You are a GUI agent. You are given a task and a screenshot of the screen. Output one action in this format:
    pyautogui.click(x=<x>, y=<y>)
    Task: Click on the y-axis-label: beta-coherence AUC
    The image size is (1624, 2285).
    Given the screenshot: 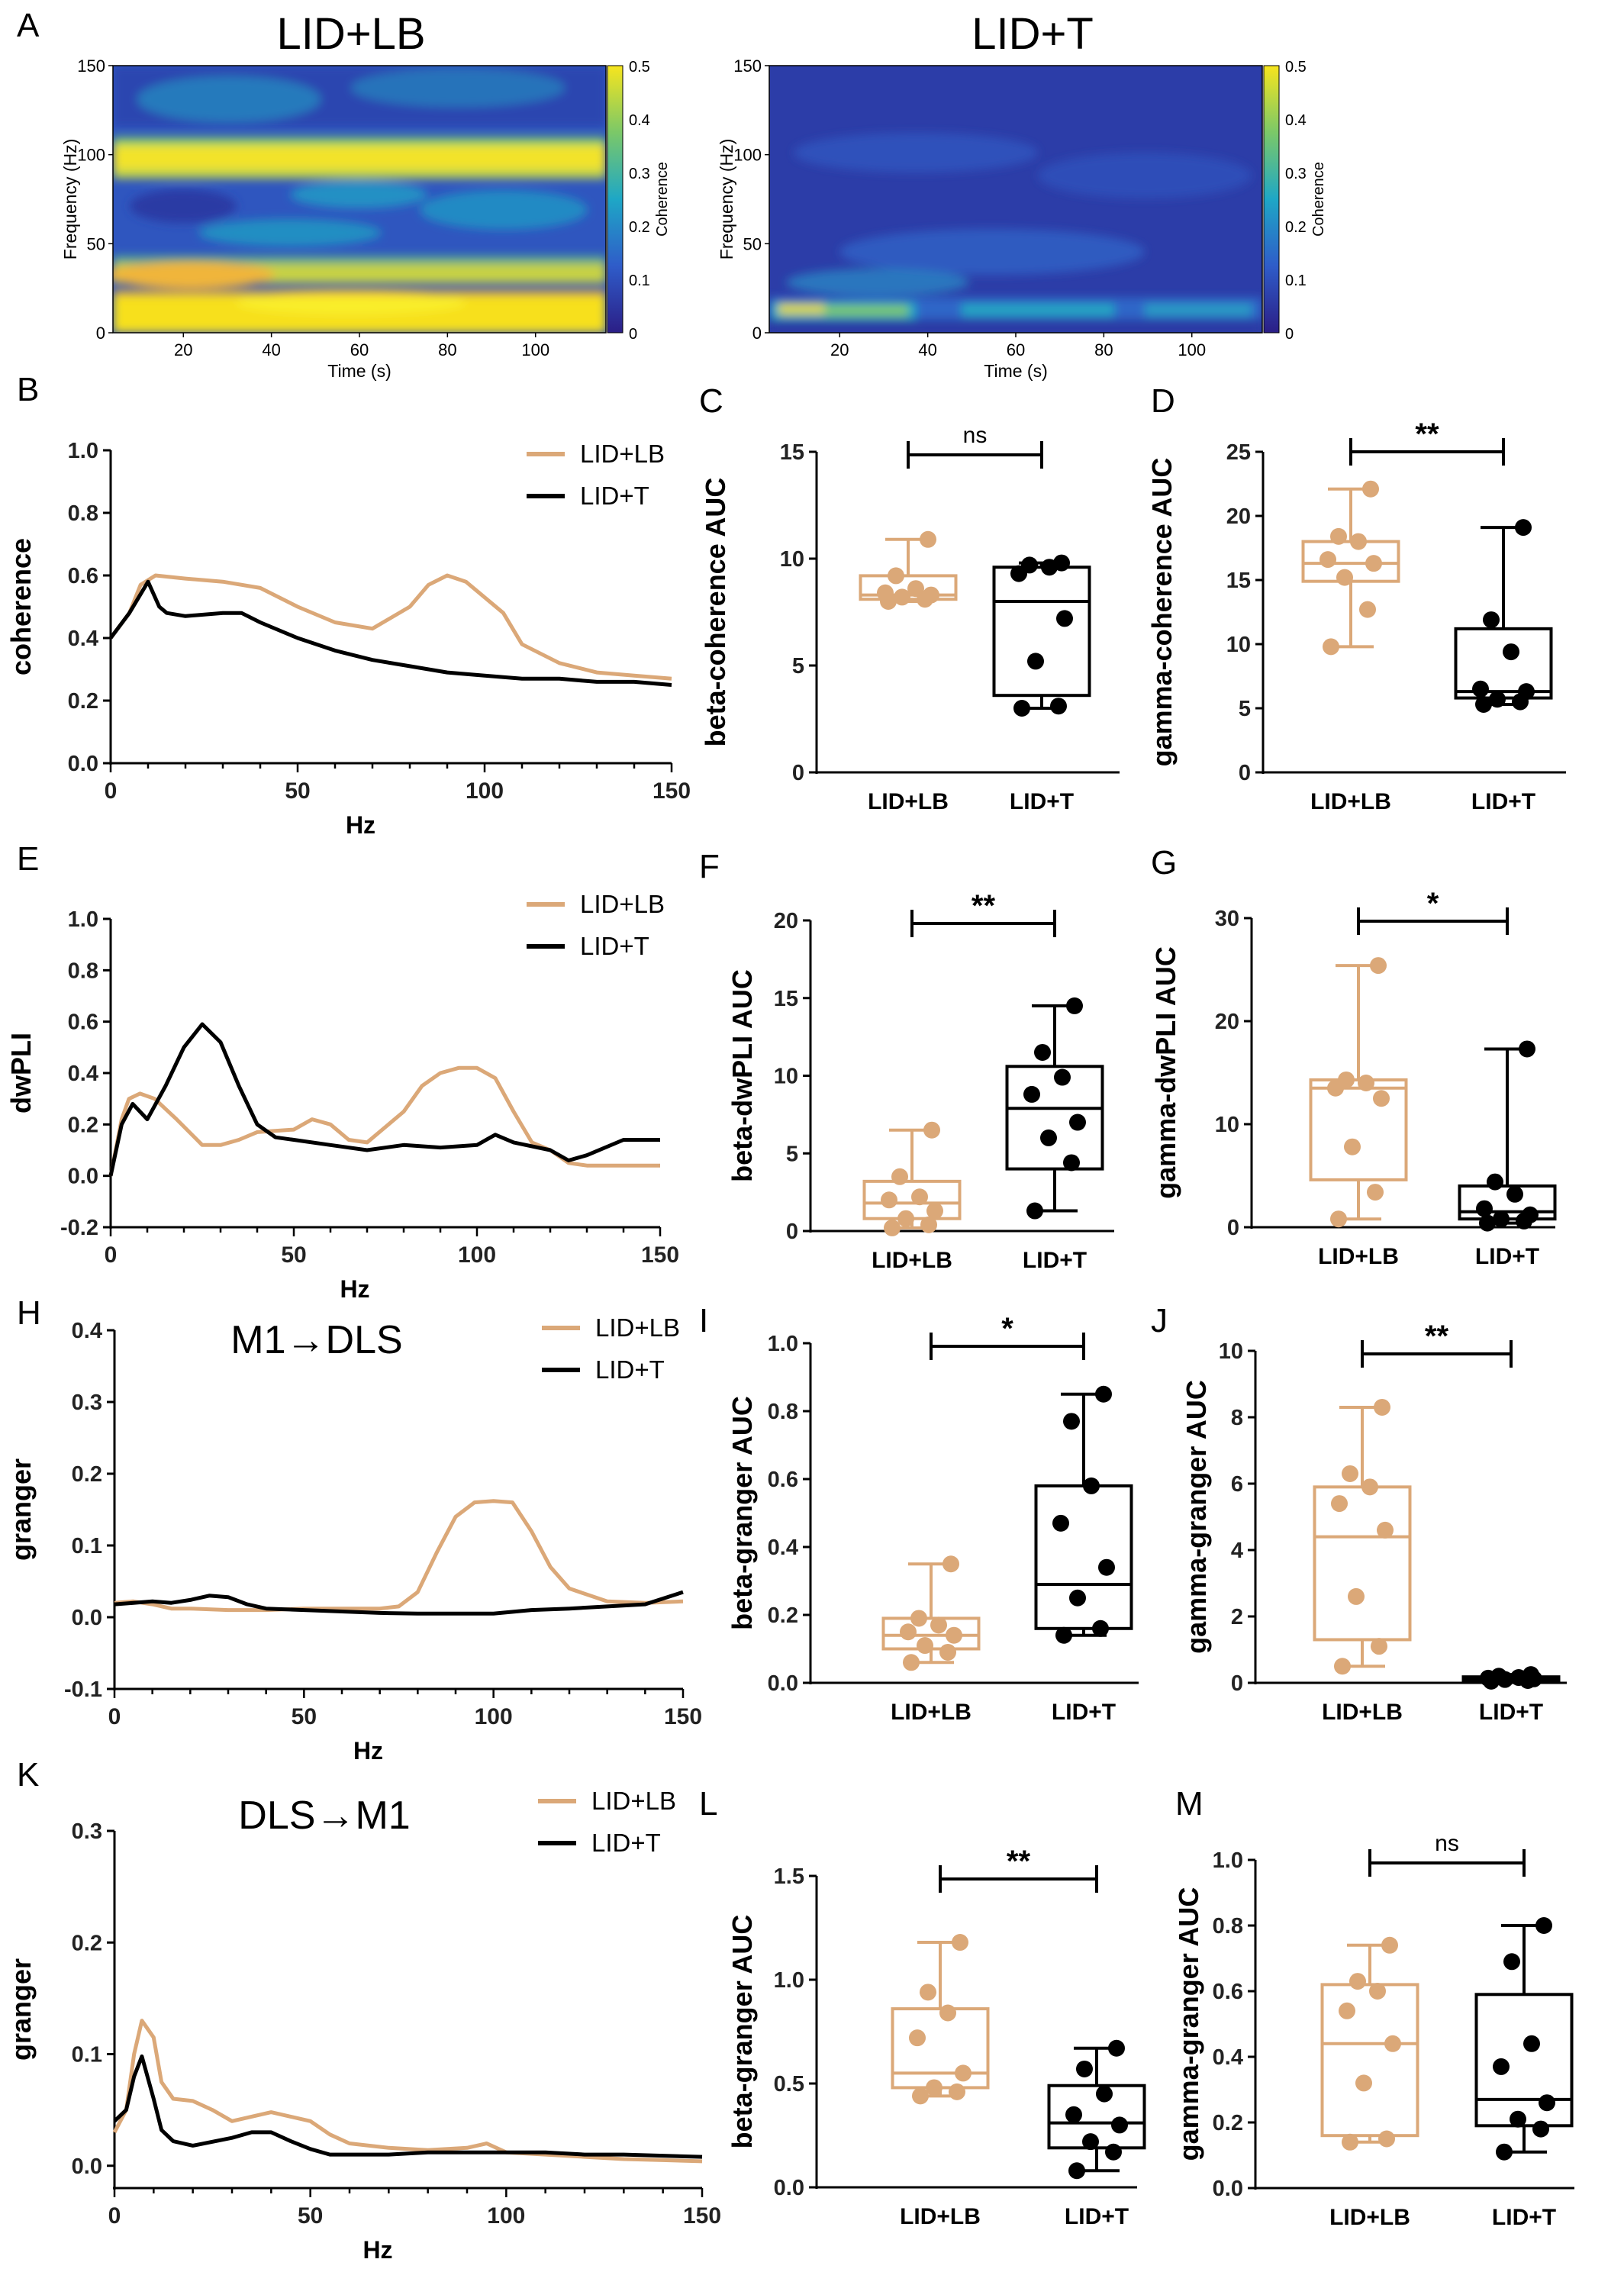 What is the action you would take?
    pyautogui.click(x=715, y=612)
    